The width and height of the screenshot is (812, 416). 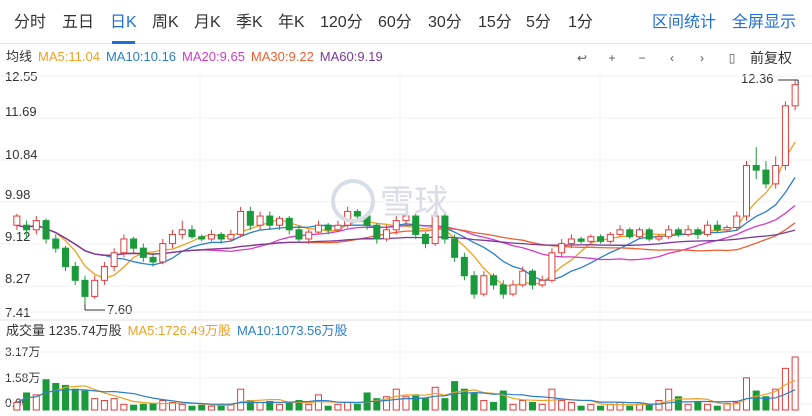 What do you see at coordinates (292, 330) in the screenshot?
I see `volume-legend-item: MA10:1073.56万股` at bounding box center [292, 330].